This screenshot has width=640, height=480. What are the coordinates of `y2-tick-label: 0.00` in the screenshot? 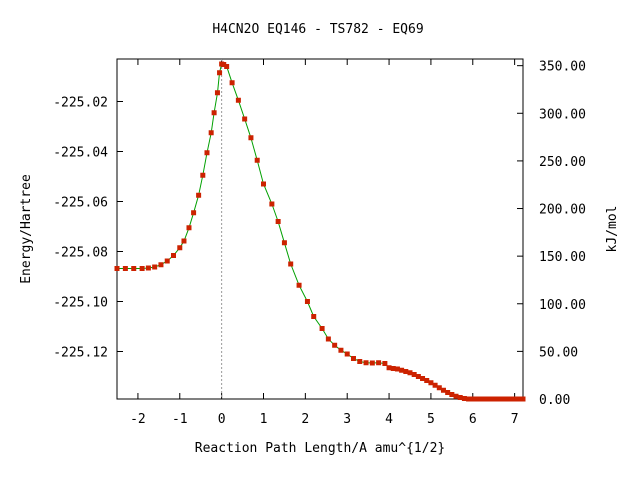 It's located at (554, 400).